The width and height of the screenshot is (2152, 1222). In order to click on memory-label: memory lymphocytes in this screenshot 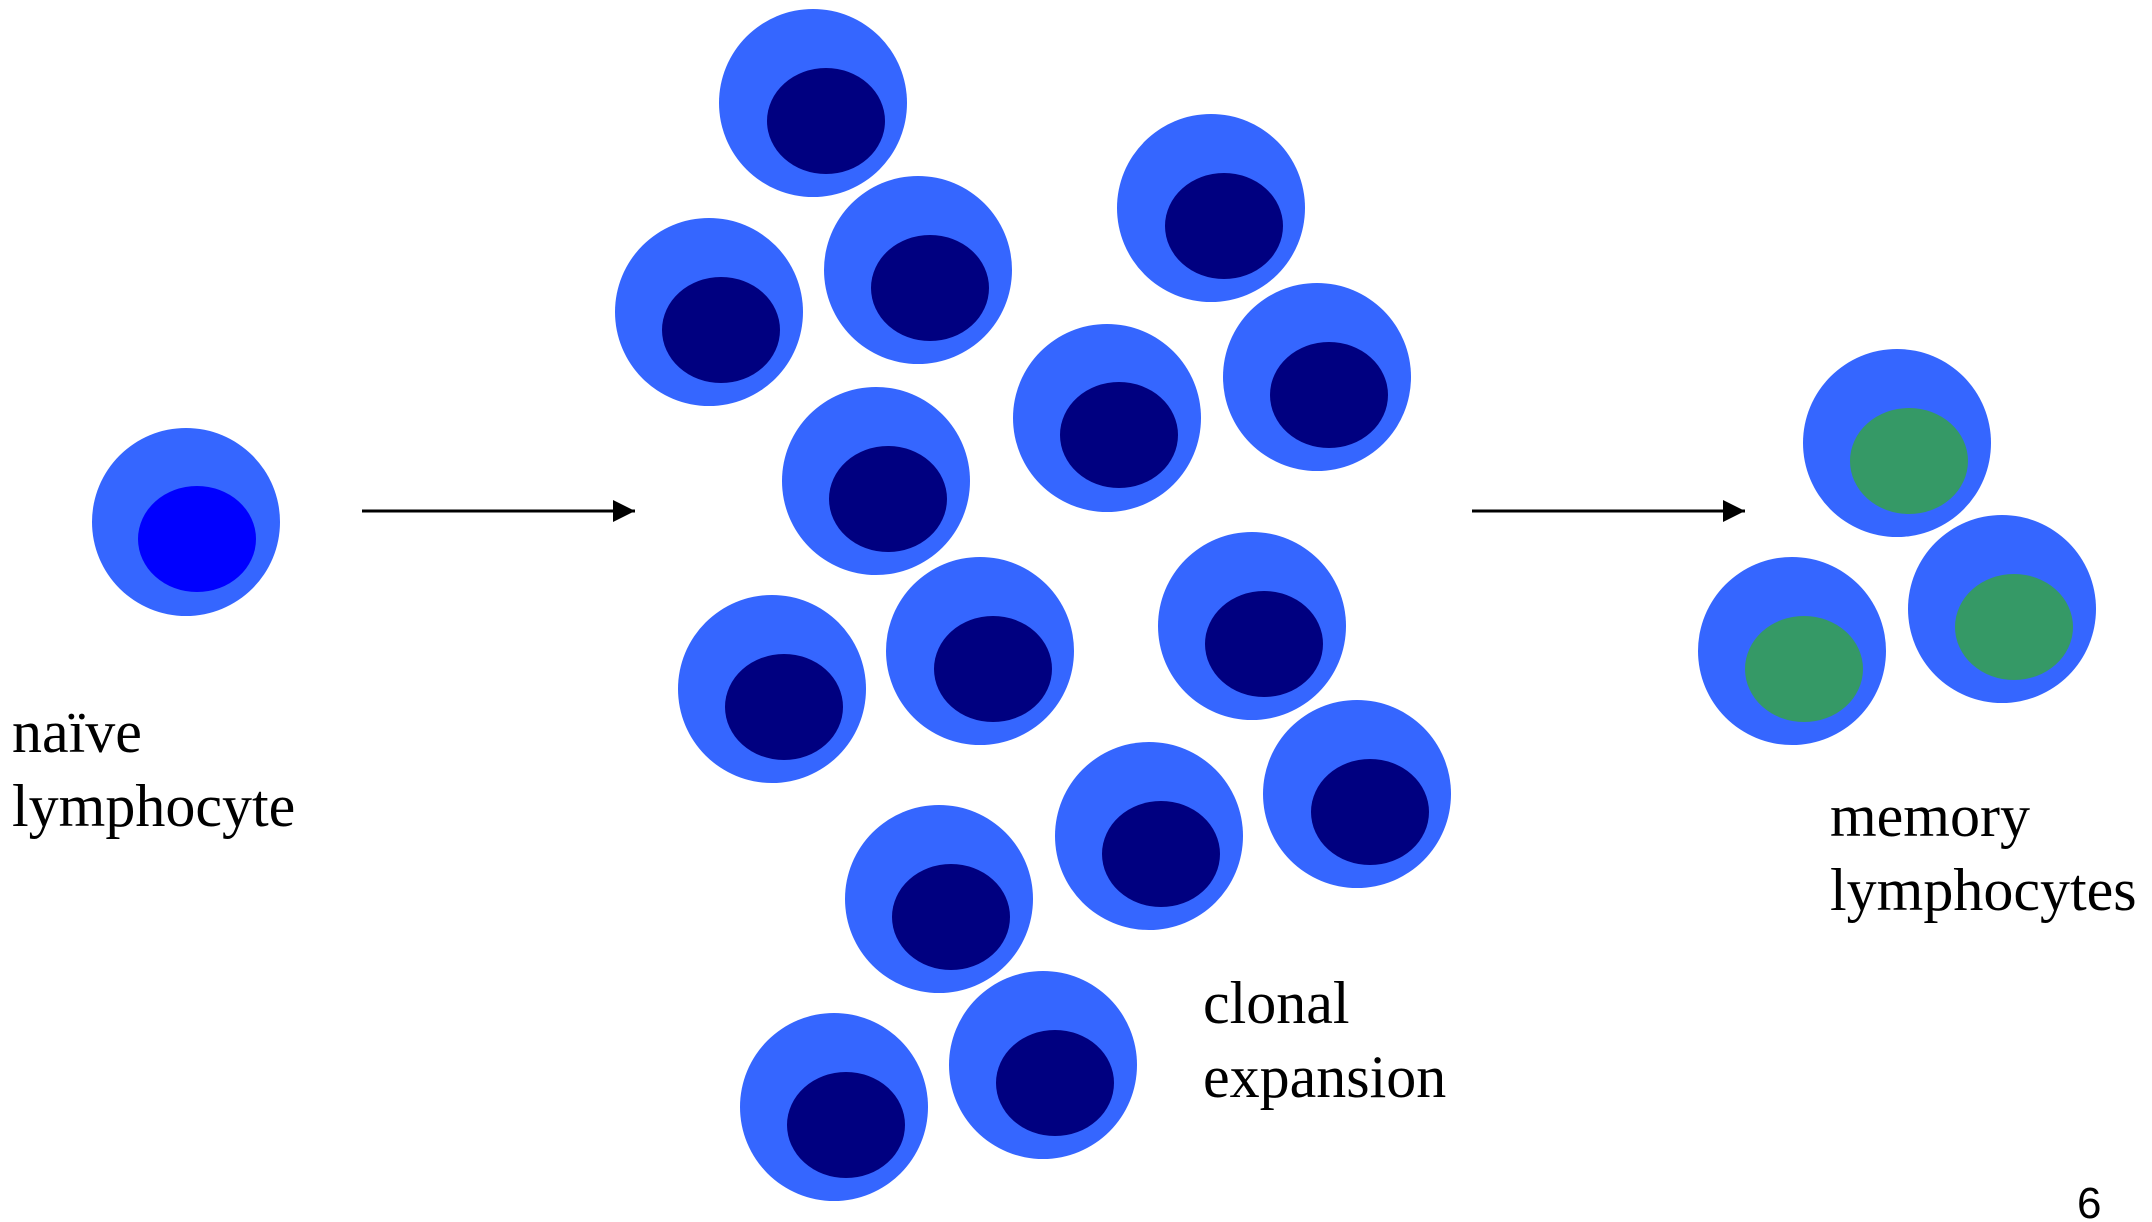, I will do `click(1983, 853)`.